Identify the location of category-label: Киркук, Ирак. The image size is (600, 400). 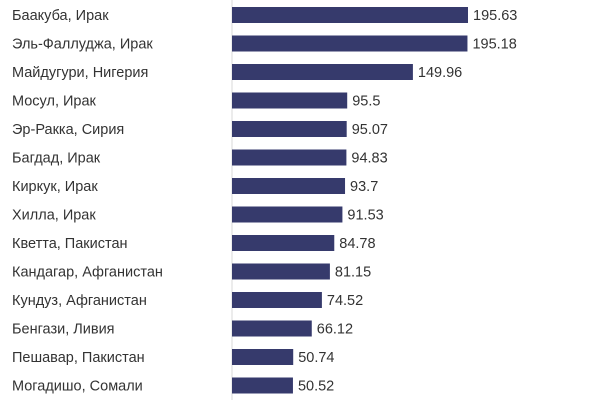
(55, 187).